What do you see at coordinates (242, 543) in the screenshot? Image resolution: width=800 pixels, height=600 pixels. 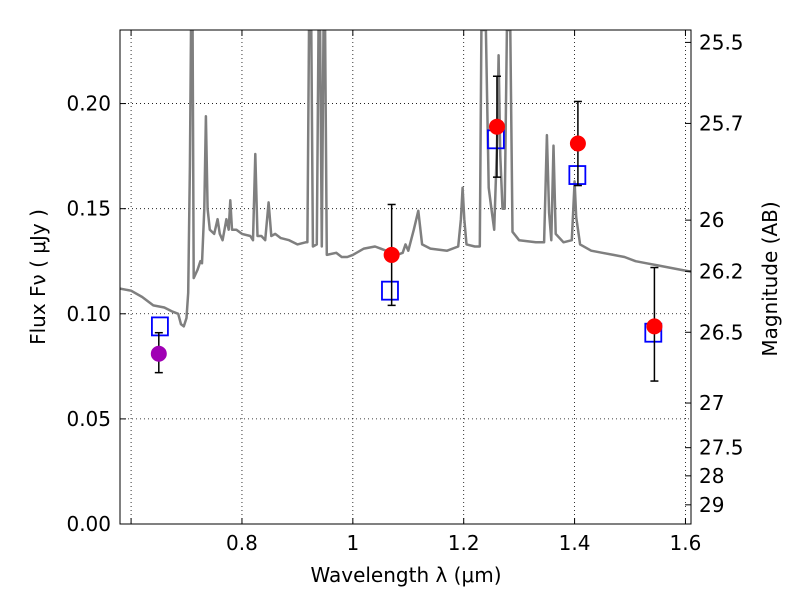 I see `x-tick-label: 0.8` at bounding box center [242, 543].